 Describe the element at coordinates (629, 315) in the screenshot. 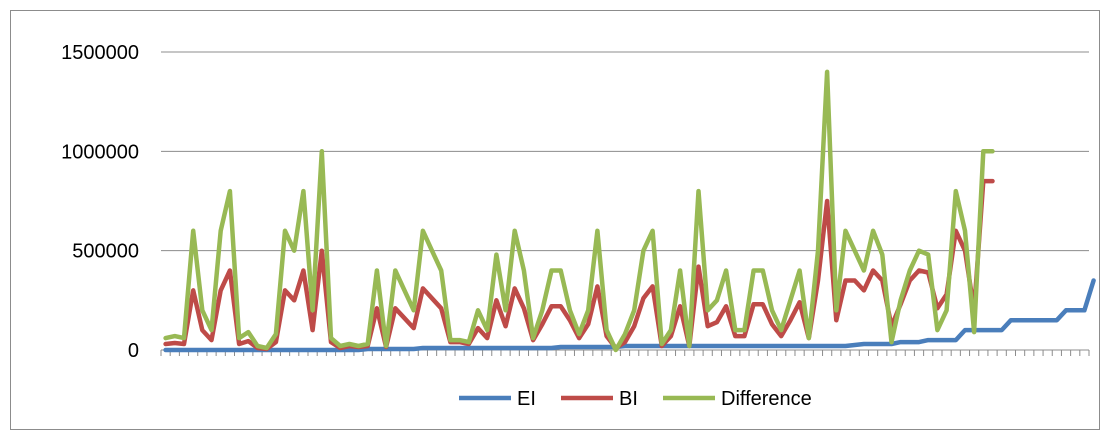

I see `series-line-ei` at that location.